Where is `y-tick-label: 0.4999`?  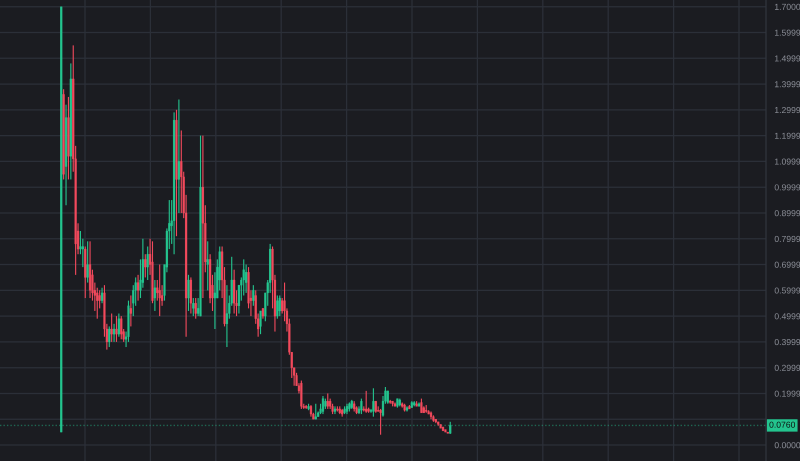 y-tick-label: 0.4999 is located at coordinates (787, 316).